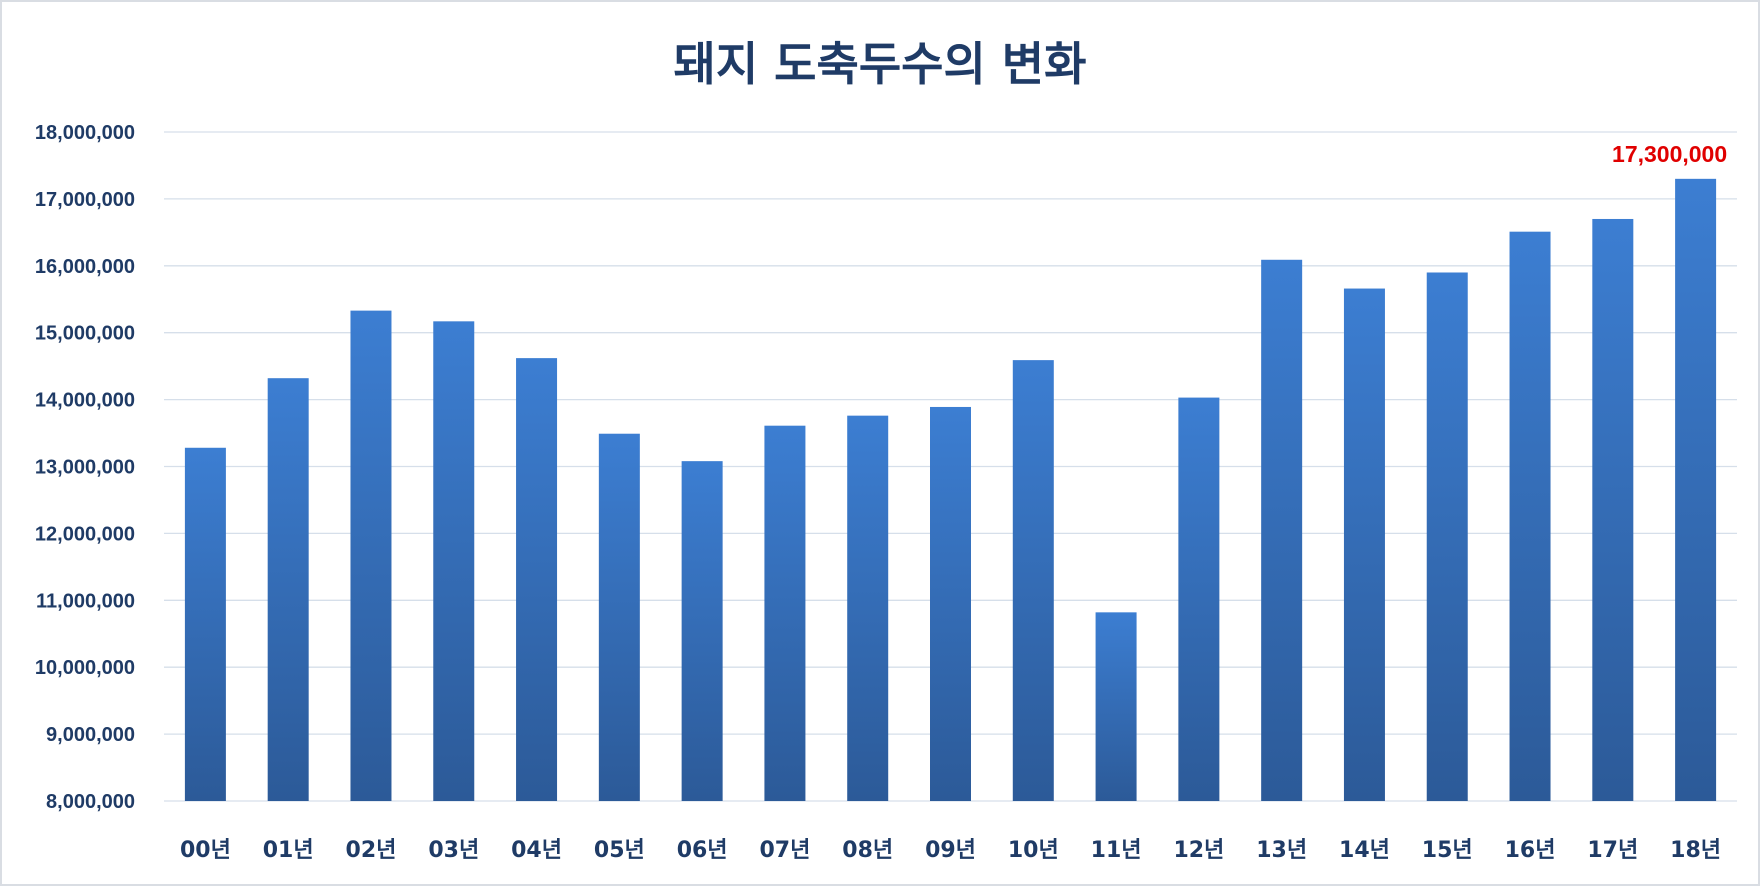  What do you see at coordinates (1612, 850) in the screenshot?
I see `x-tick-label: 17년` at bounding box center [1612, 850].